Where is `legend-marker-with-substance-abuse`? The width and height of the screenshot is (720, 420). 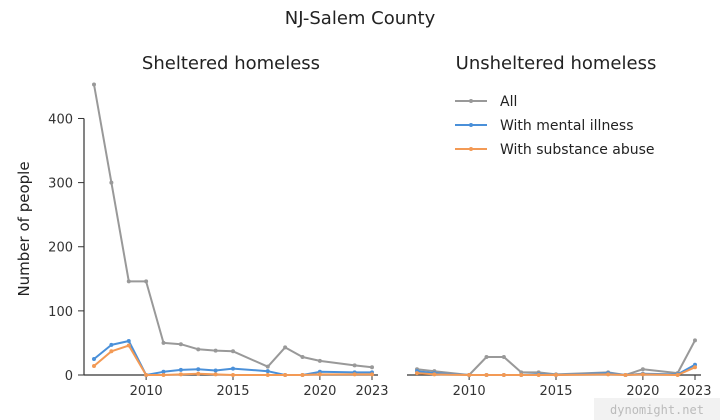
legend-marker-with-substance-abuse is located at coordinates (471, 149).